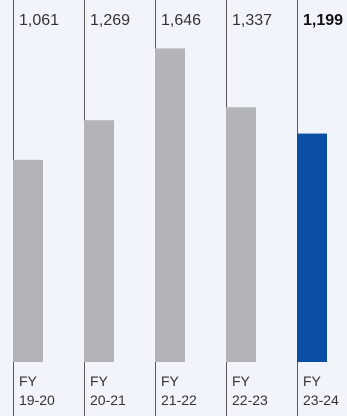 This screenshot has height=416, width=347. I want to click on data-label: 1,269, so click(110, 20).